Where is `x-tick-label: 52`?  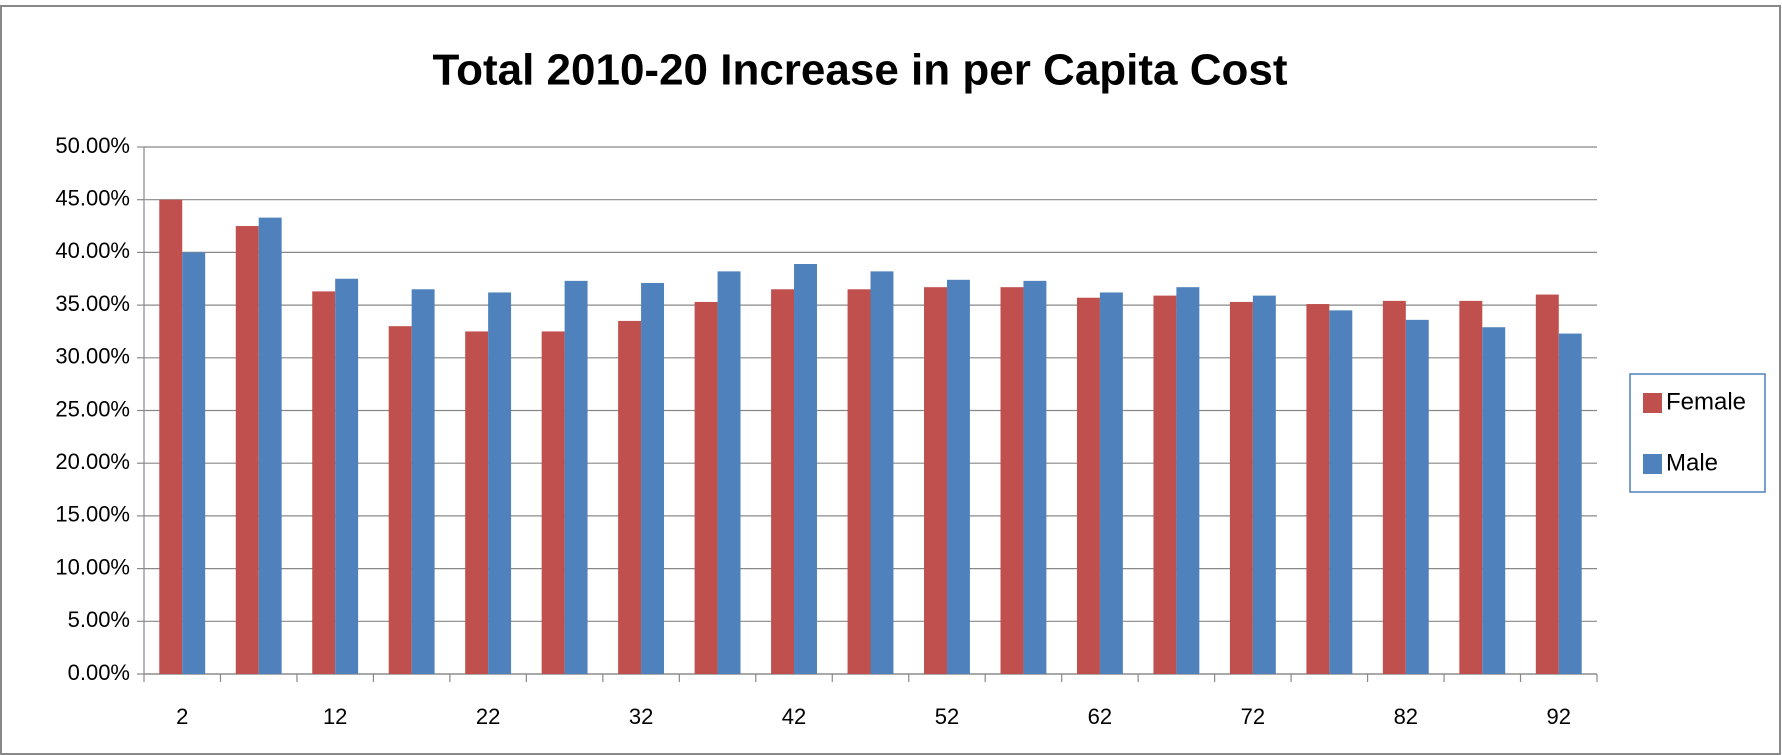 x-tick-label: 52 is located at coordinates (947, 716).